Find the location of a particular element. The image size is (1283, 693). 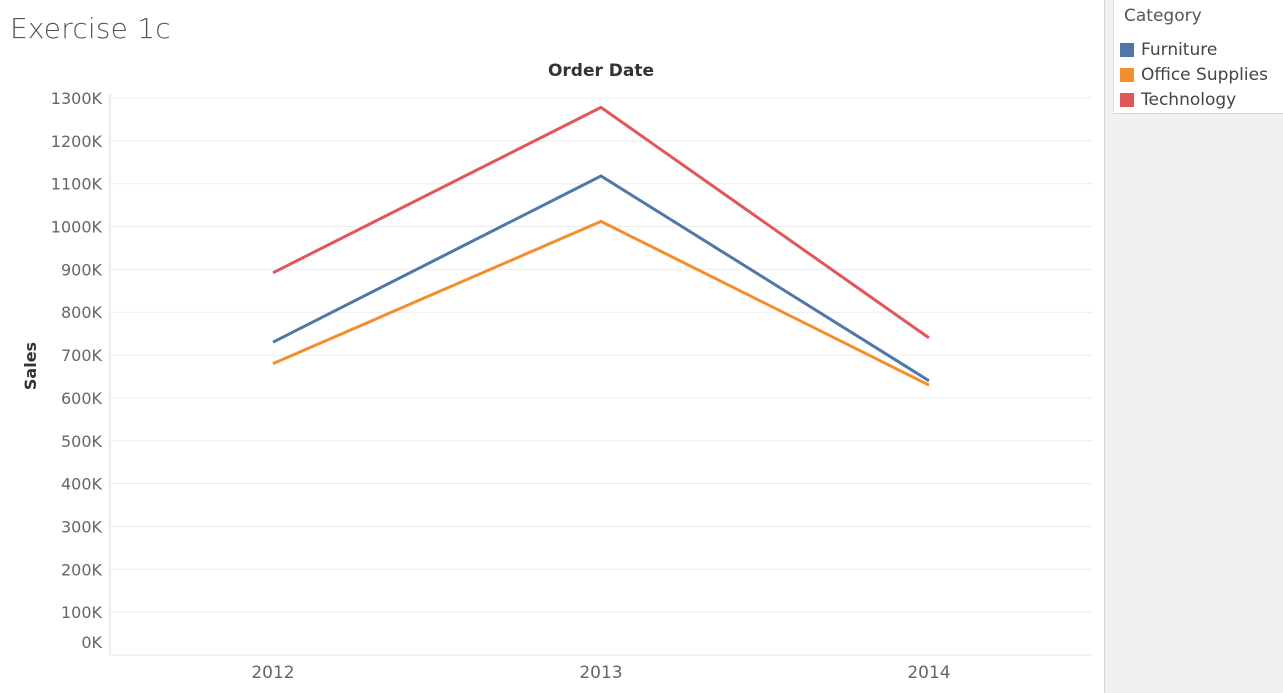

y-tick-label: 900K is located at coordinates (82, 269).